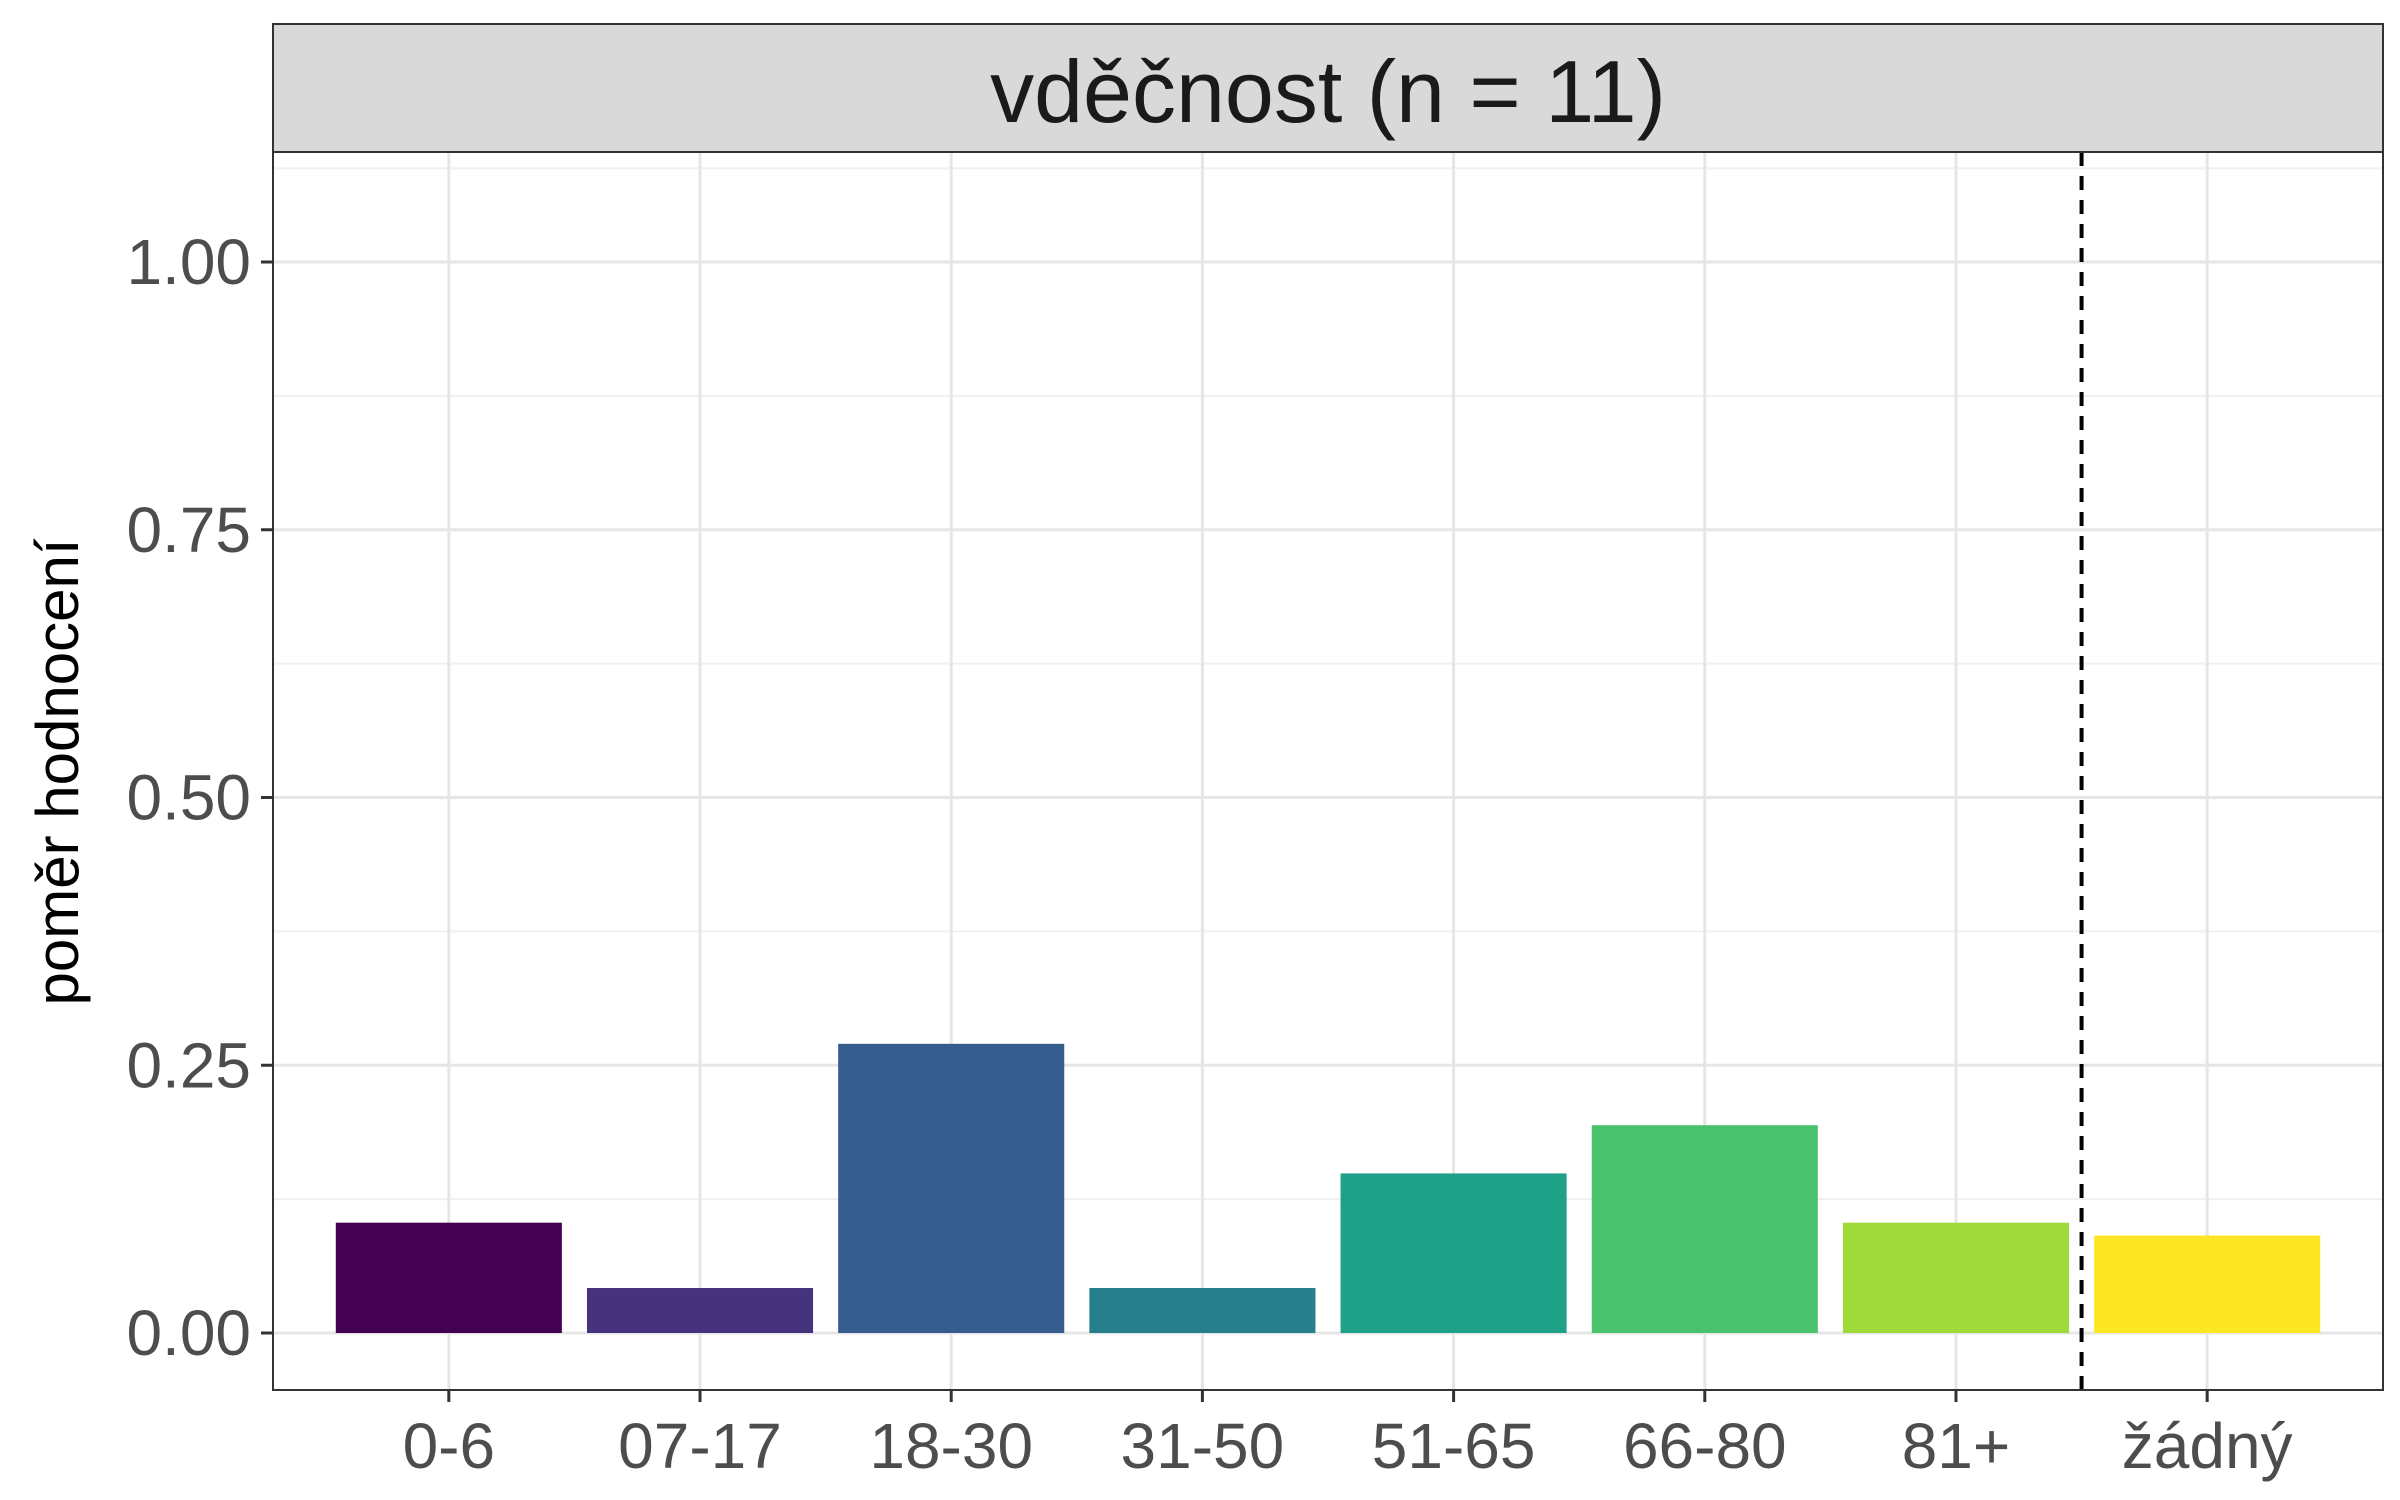  Describe the element at coordinates (1454, 1446) in the screenshot. I see `x-tick-label: 51-65` at that location.